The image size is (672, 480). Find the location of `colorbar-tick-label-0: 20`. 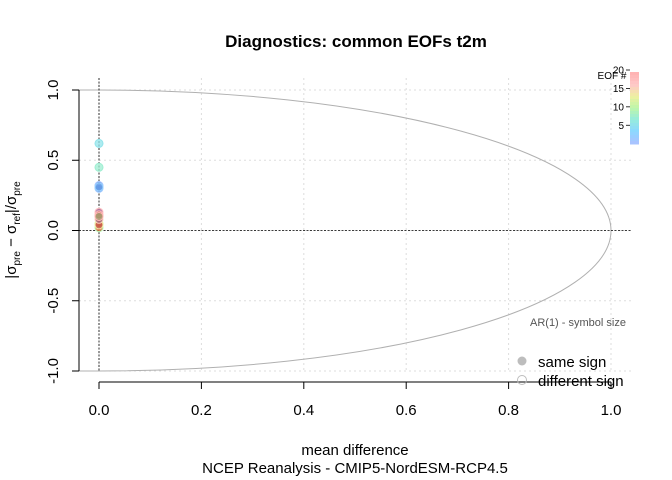

colorbar-tick-label-0: 20 is located at coordinates (619, 71).